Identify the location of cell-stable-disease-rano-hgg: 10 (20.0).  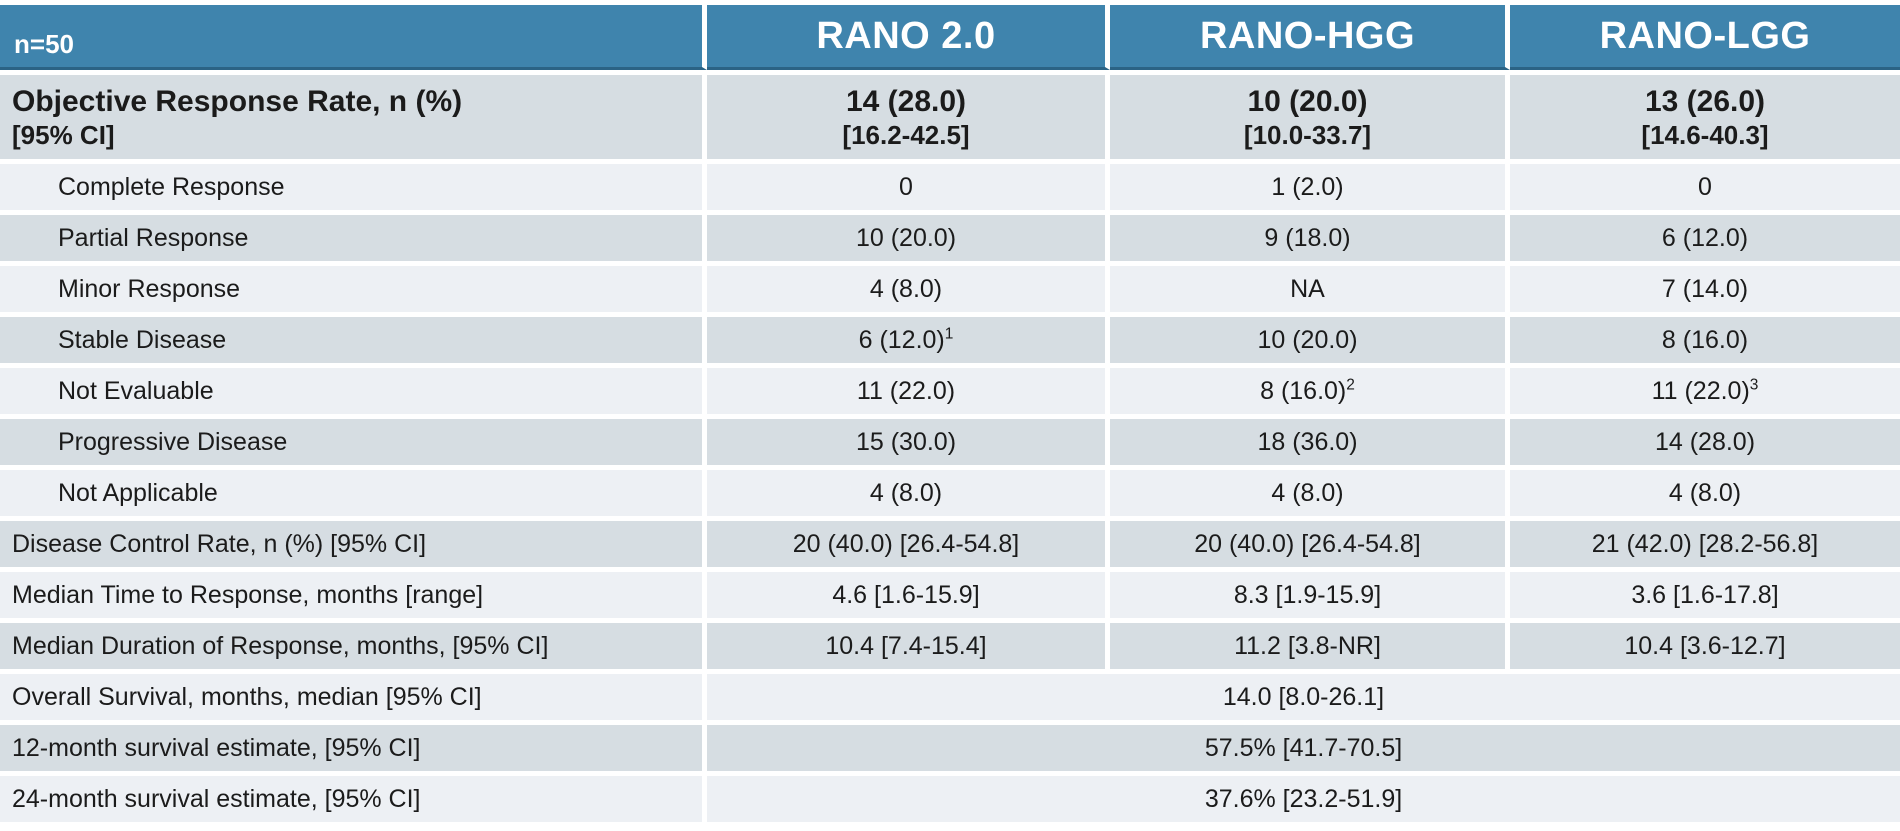
(1310, 340).